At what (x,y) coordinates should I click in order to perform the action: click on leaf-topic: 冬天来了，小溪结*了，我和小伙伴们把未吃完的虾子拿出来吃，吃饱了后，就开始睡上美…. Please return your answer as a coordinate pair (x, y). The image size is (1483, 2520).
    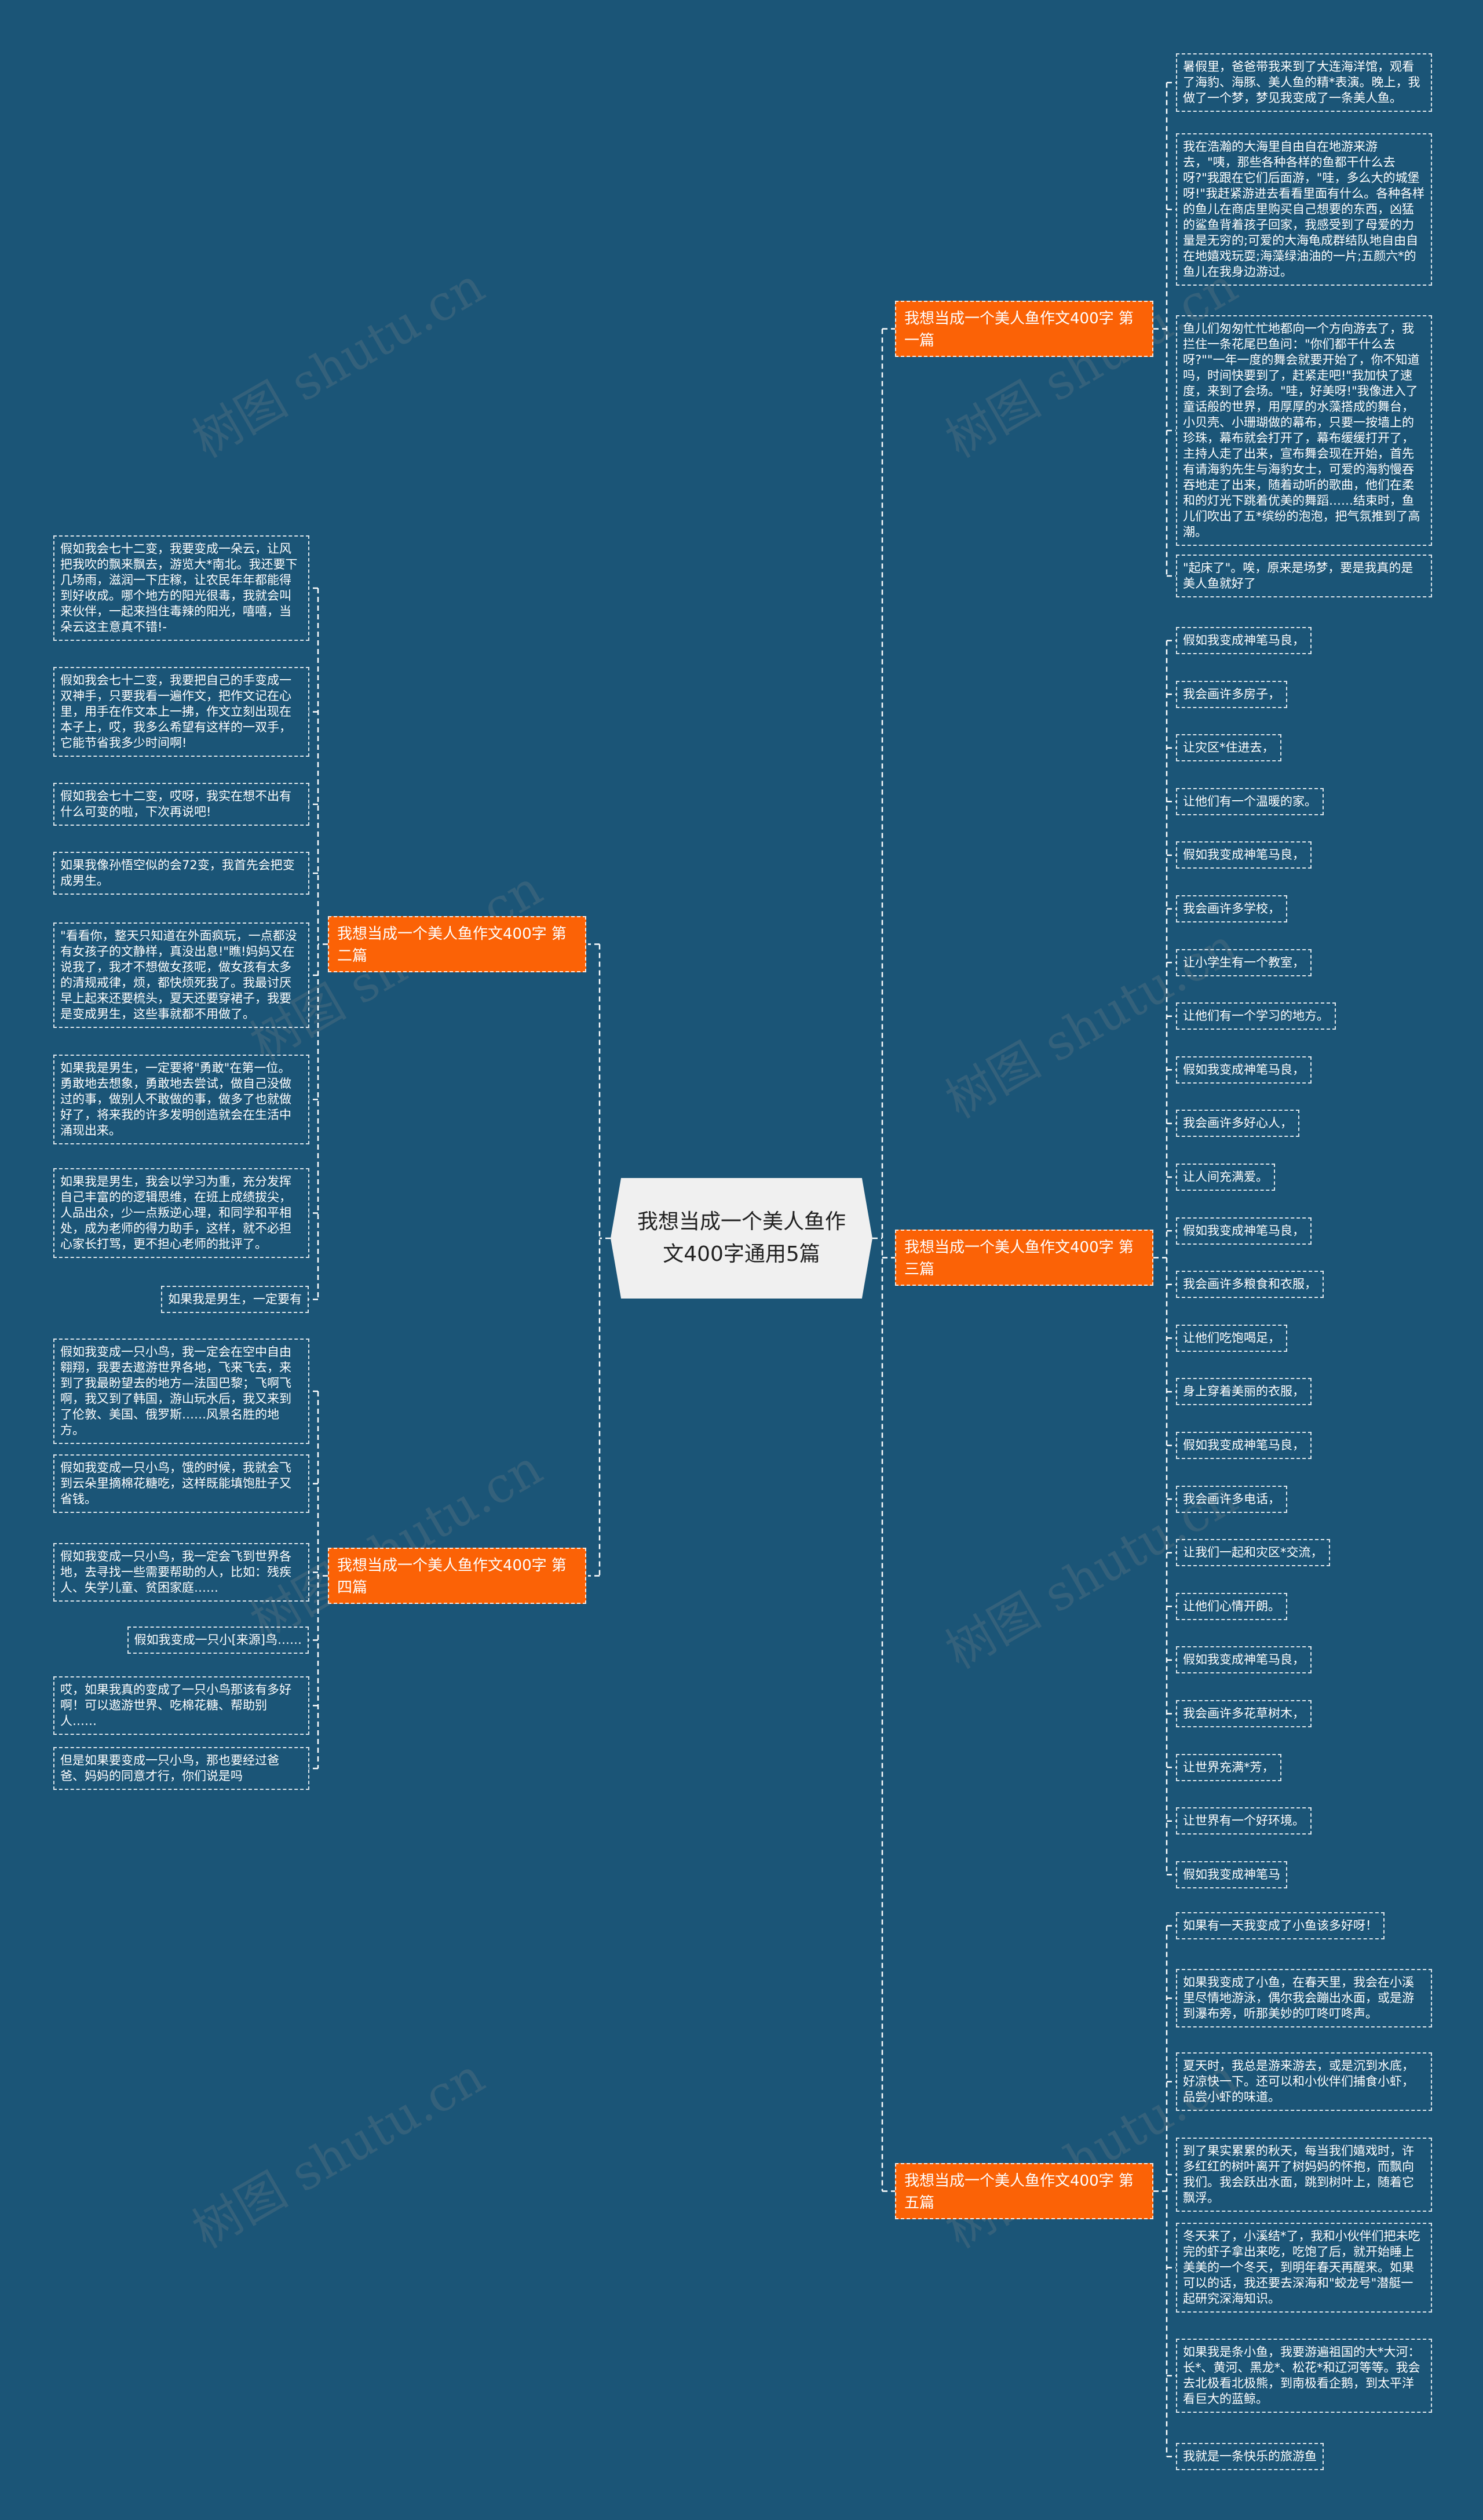
    Looking at the image, I should click on (1304, 2268).